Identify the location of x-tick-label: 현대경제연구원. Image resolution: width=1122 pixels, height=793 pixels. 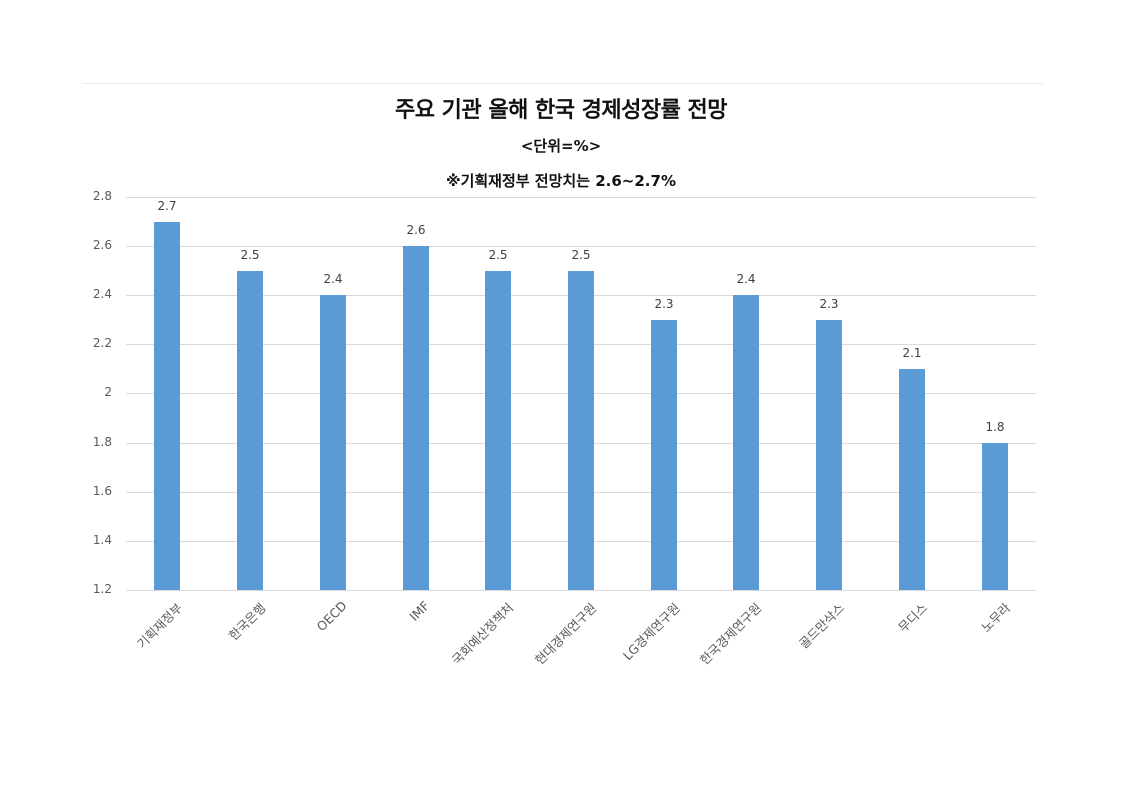
(565, 634).